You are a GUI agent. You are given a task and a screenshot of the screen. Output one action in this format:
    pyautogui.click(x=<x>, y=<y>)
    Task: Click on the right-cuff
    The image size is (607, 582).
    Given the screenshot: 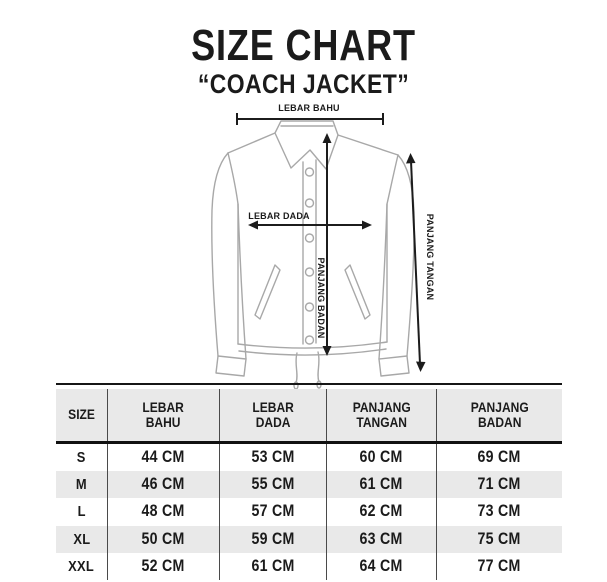 What is the action you would take?
    pyautogui.click(x=394, y=366)
    